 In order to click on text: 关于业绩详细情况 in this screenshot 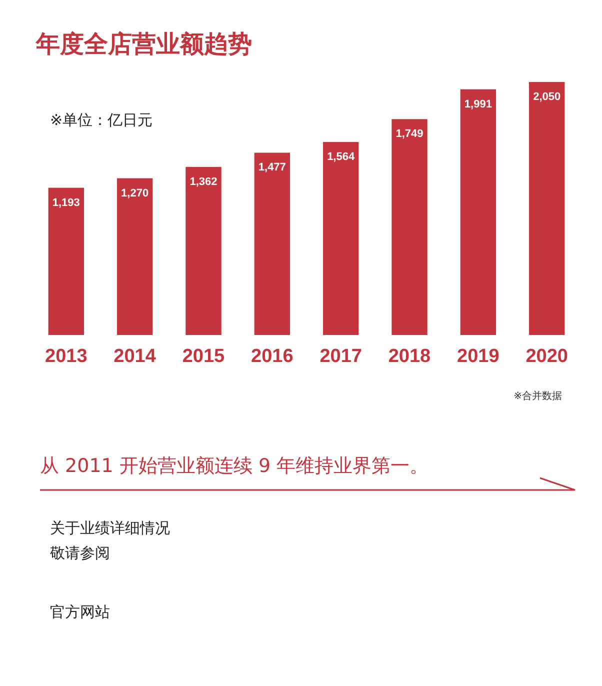, I will do `click(110, 528)`.